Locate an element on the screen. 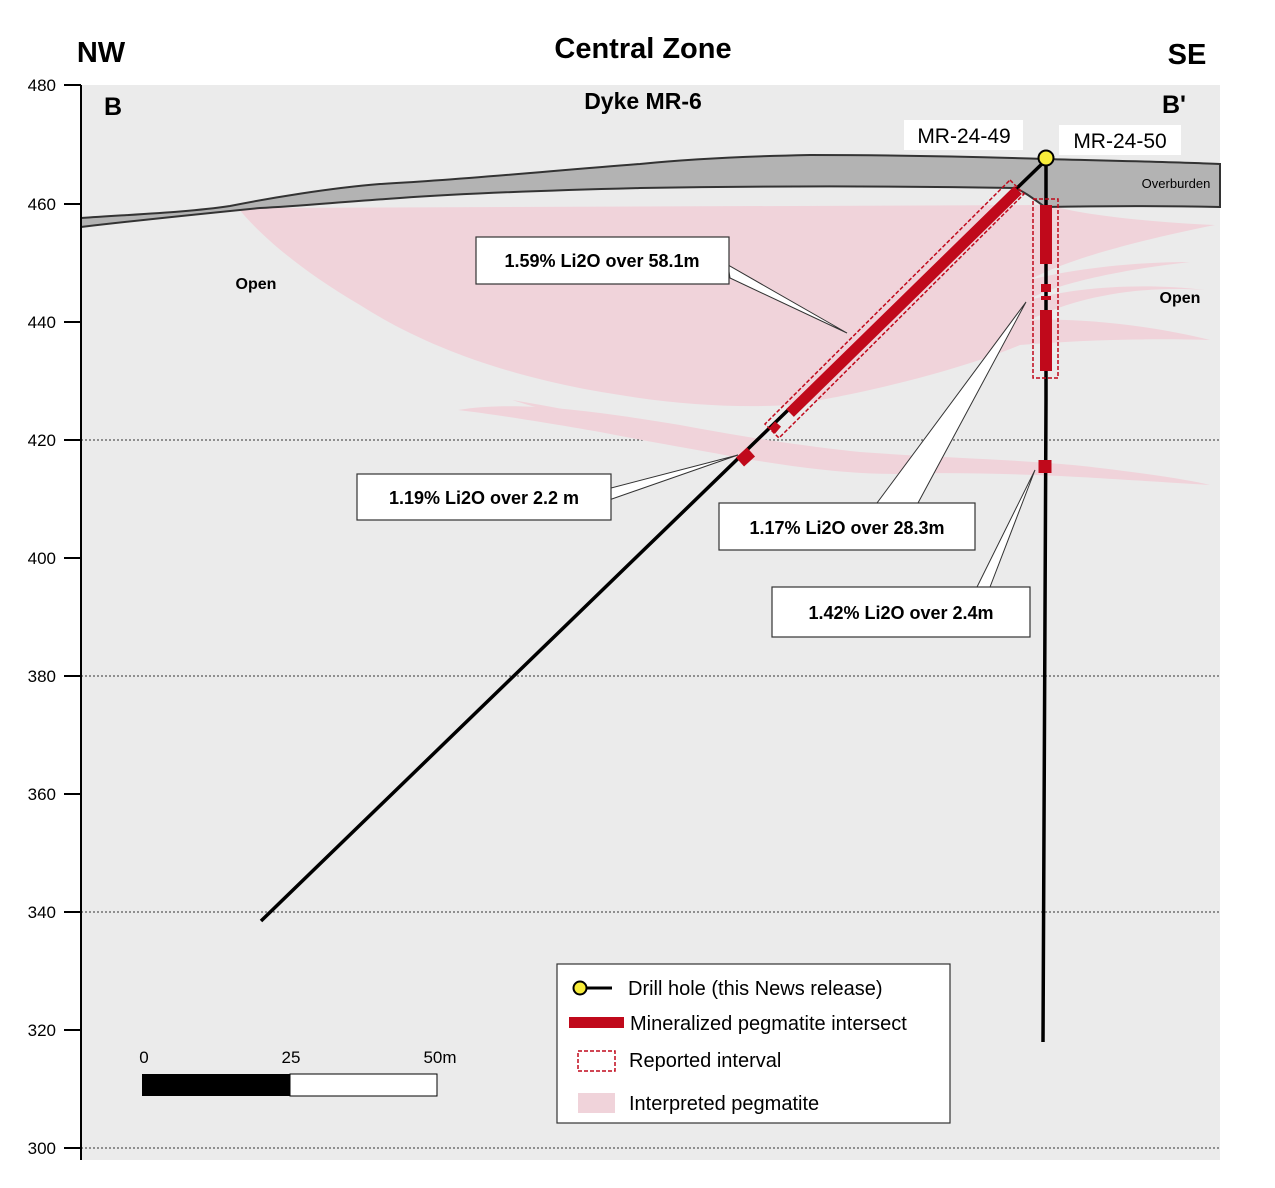  hole-label-mr-24-49: MR-24-49 is located at coordinates (963, 136).